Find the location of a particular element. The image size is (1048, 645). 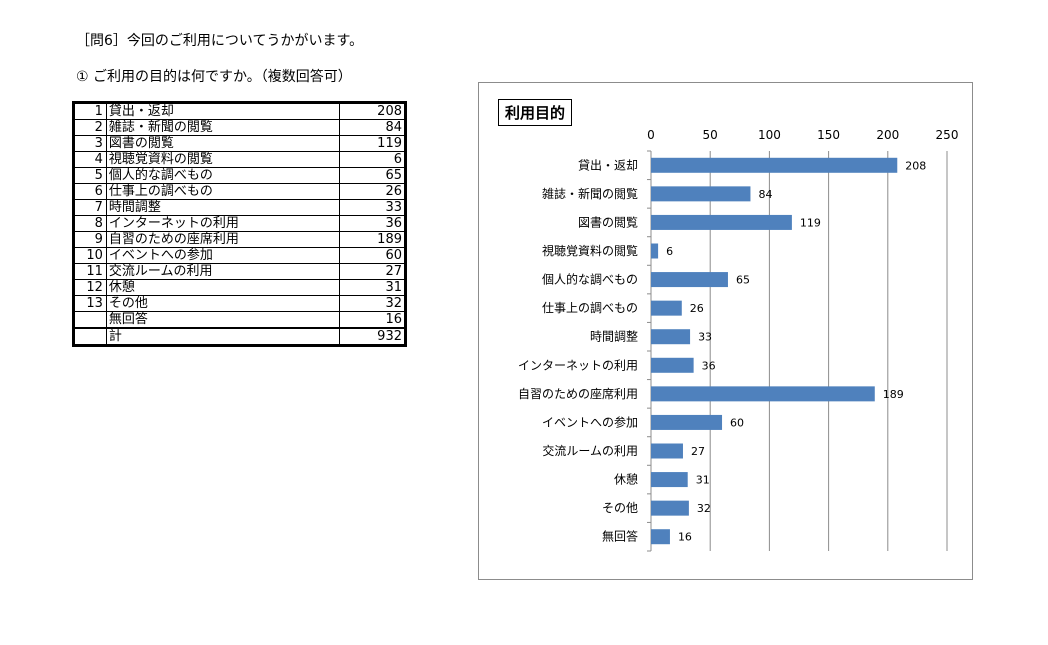

table-row: 5 個人的な調べもの 65 is located at coordinates (239, 175).